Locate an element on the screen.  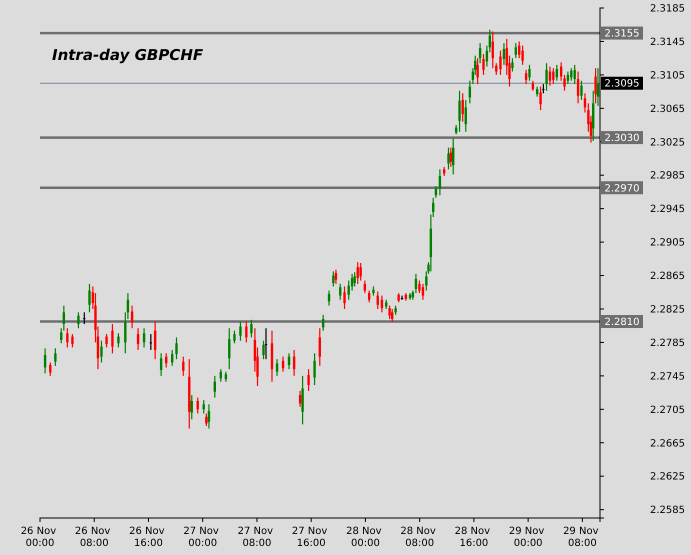
y-tick-label: 2.2865 is located at coordinates (667, 276).